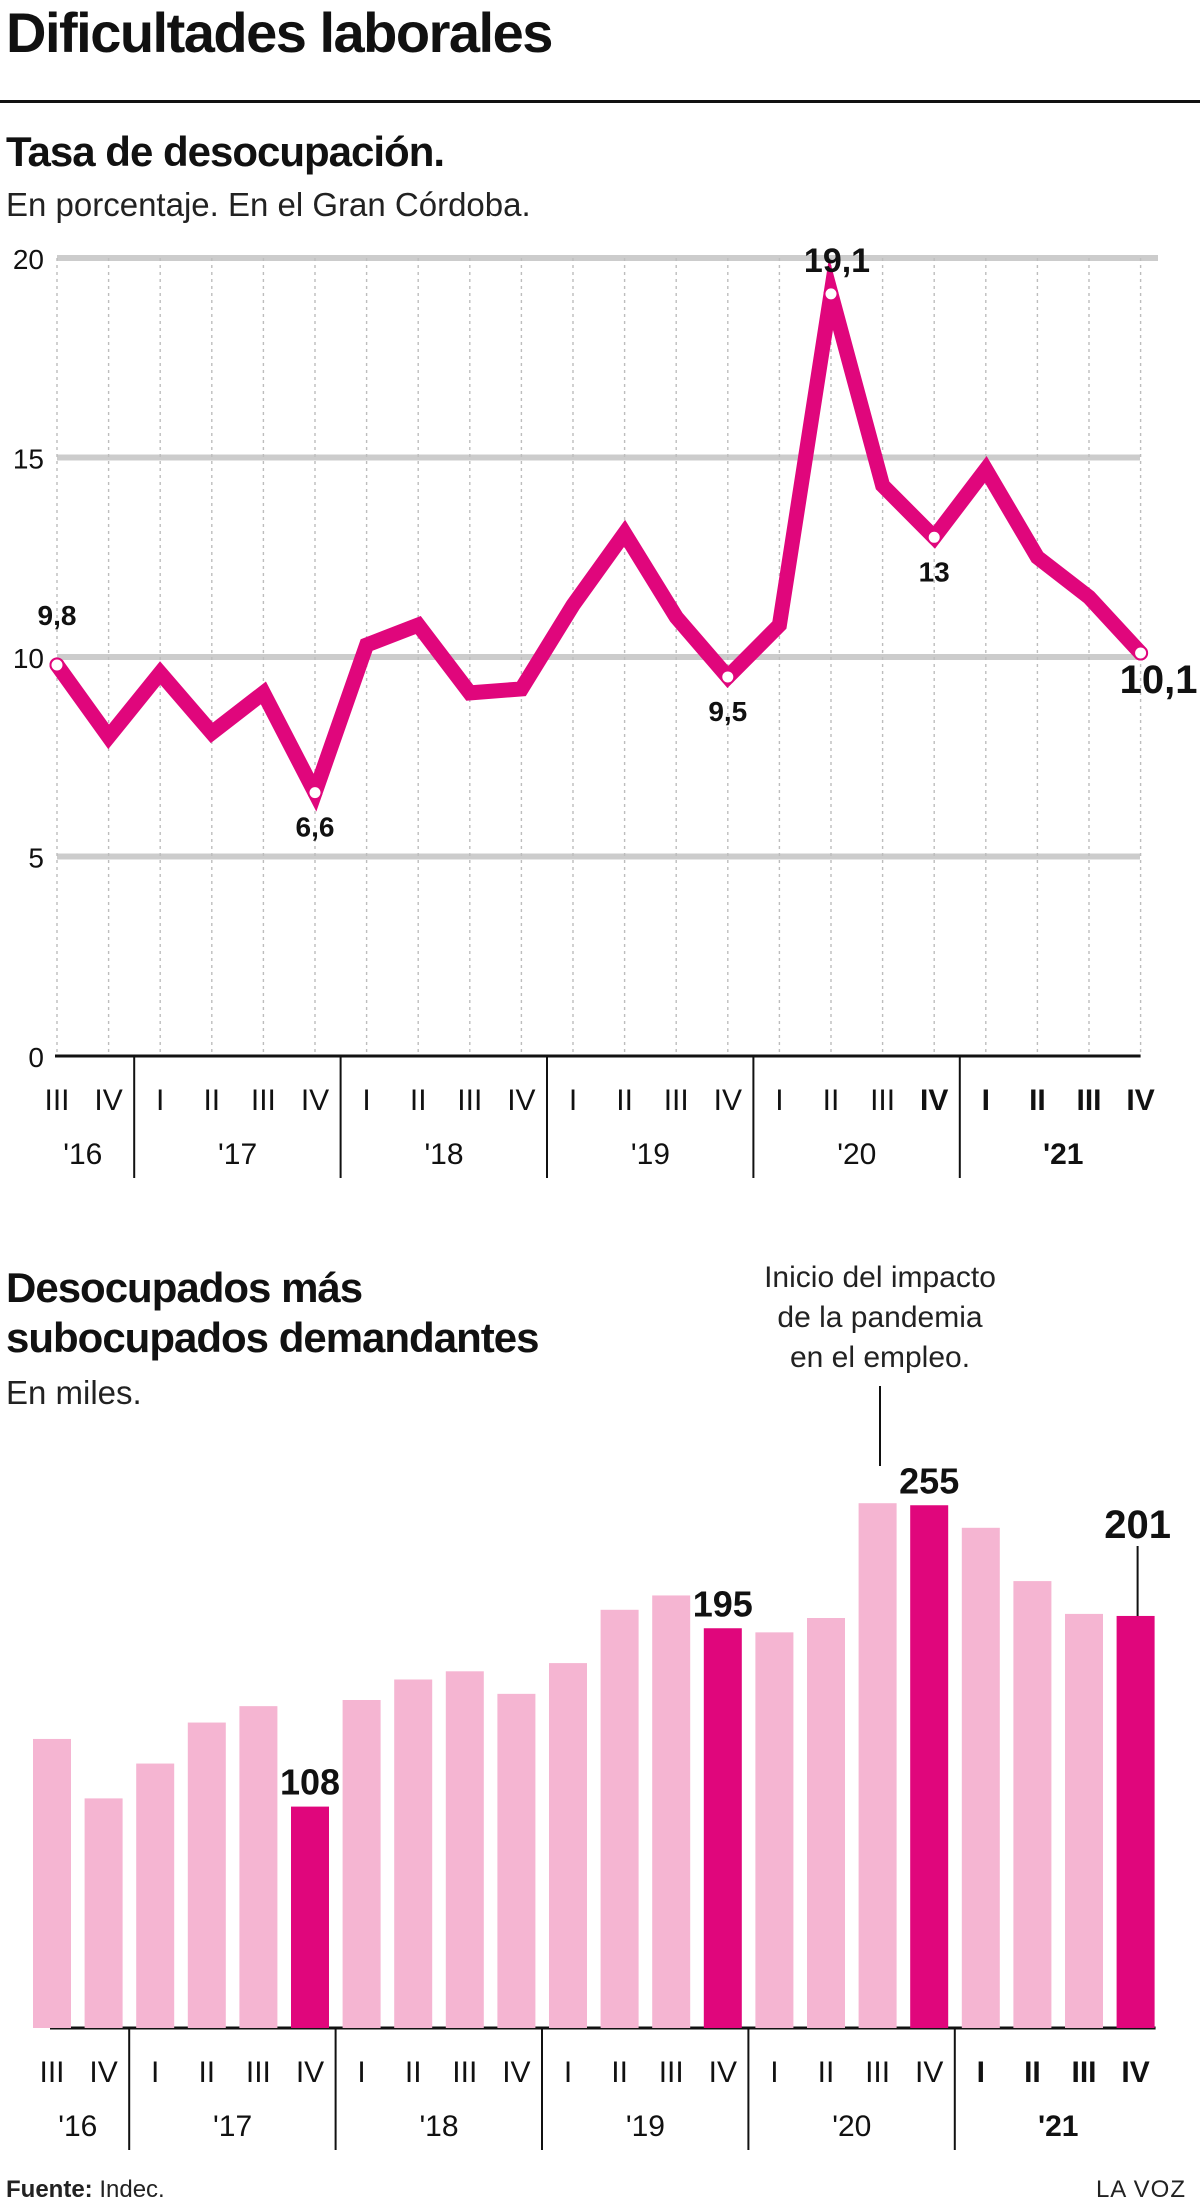  What do you see at coordinates (36, 1057) in the screenshot?
I see `y-tick-label: 0` at bounding box center [36, 1057].